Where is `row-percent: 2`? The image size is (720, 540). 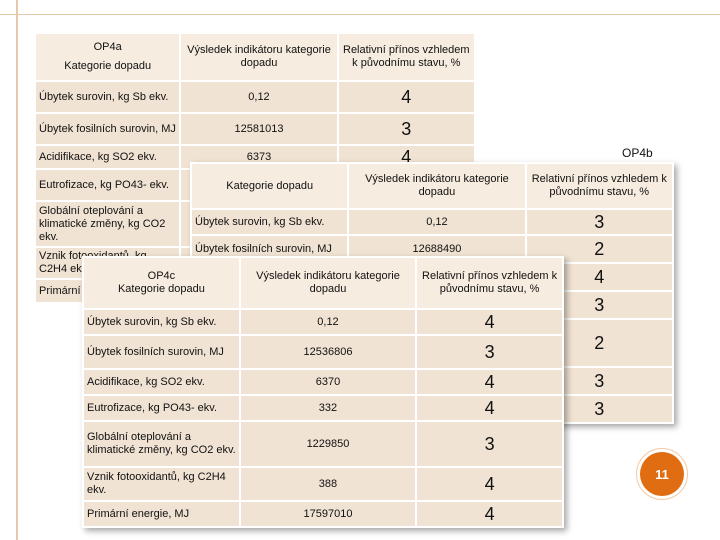
row-percent: 2 is located at coordinates (599, 249).